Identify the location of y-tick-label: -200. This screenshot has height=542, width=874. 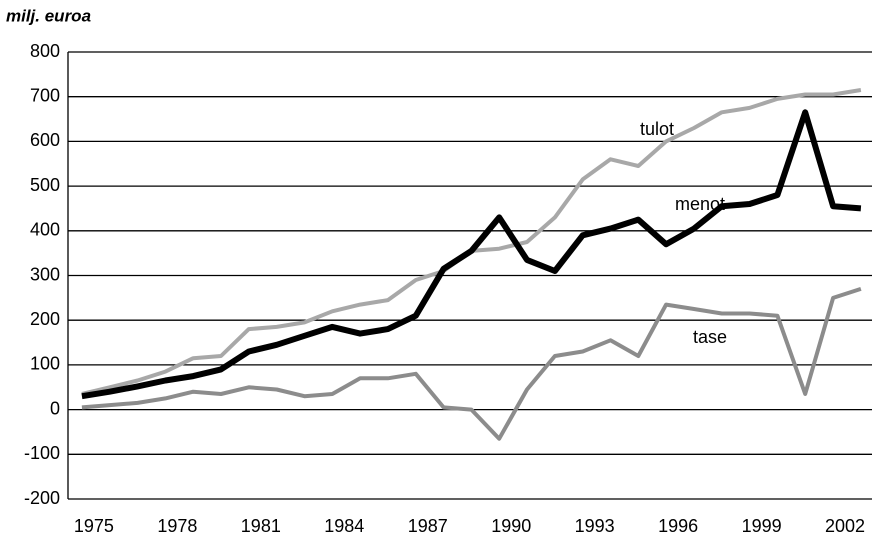
(42, 498).